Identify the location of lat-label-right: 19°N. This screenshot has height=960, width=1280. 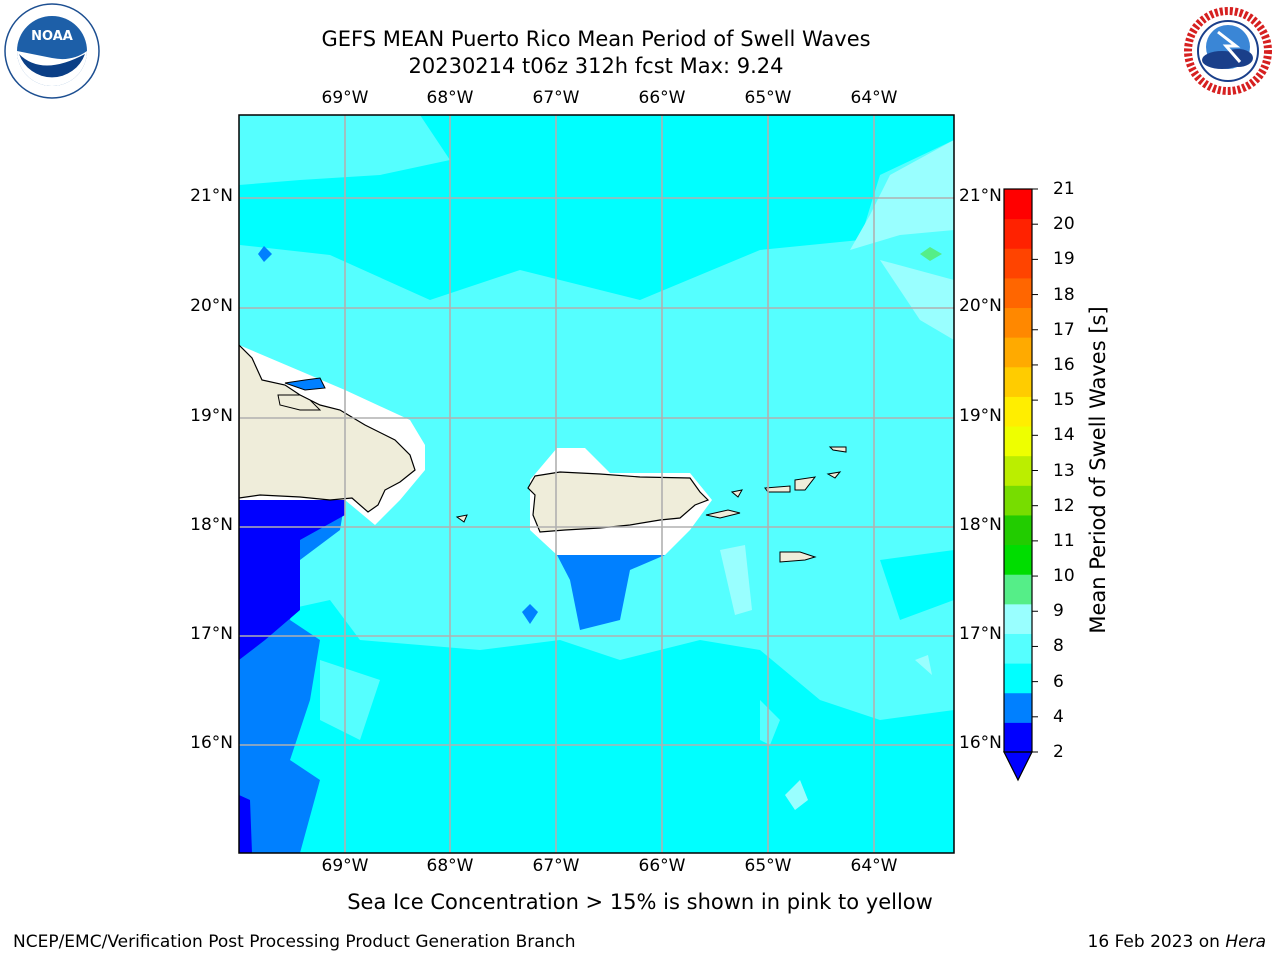
(980, 416).